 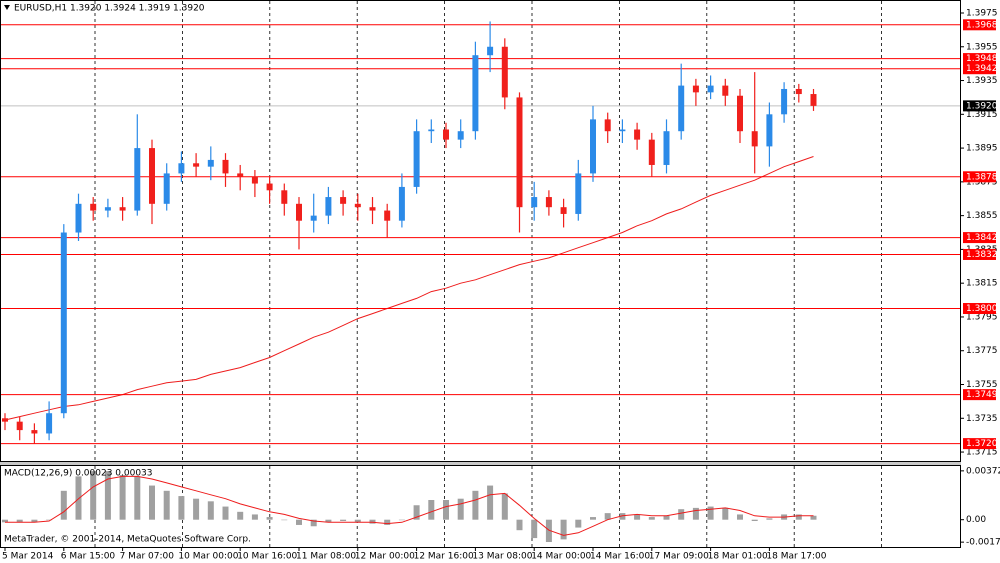 What do you see at coordinates (88, 557) in the screenshot?
I see `x-tick-label: 6 Mar 15:00` at bounding box center [88, 557].